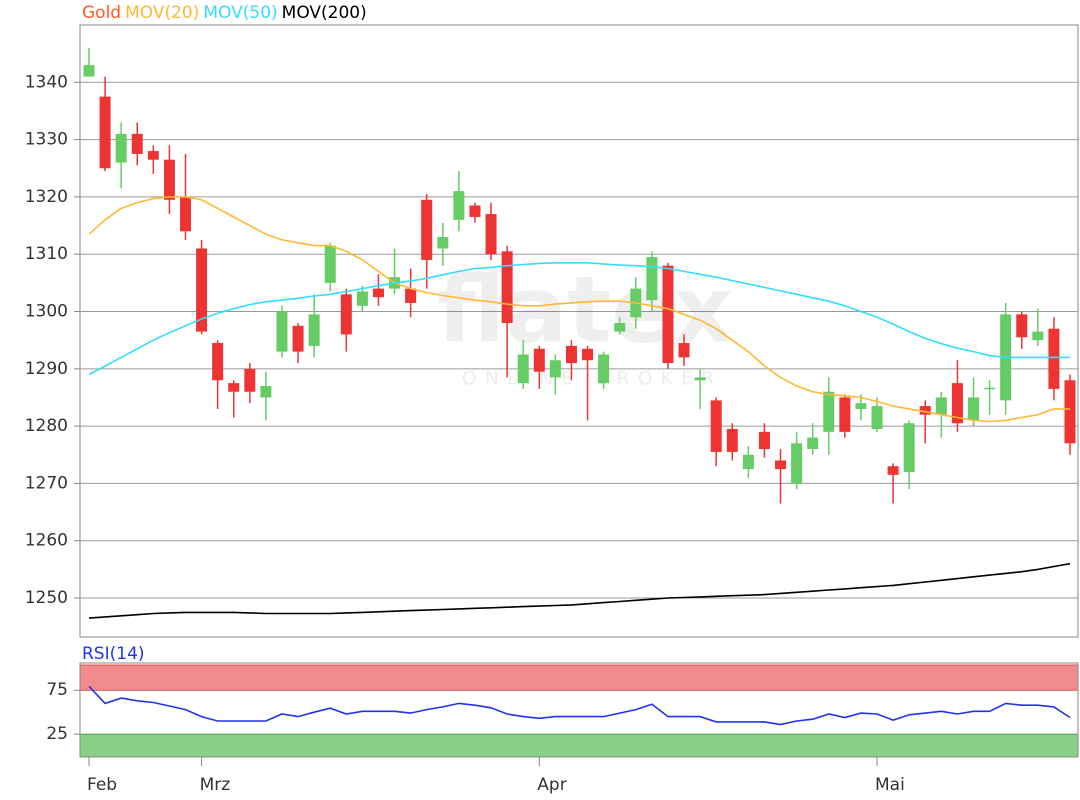 Image resolution: width=1080 pixels, height=800 pixels. What do you see at coordinates (324, 13) in the screenshot?
I see `legend-label: MOV(200)` at bounding box center [324, 13].